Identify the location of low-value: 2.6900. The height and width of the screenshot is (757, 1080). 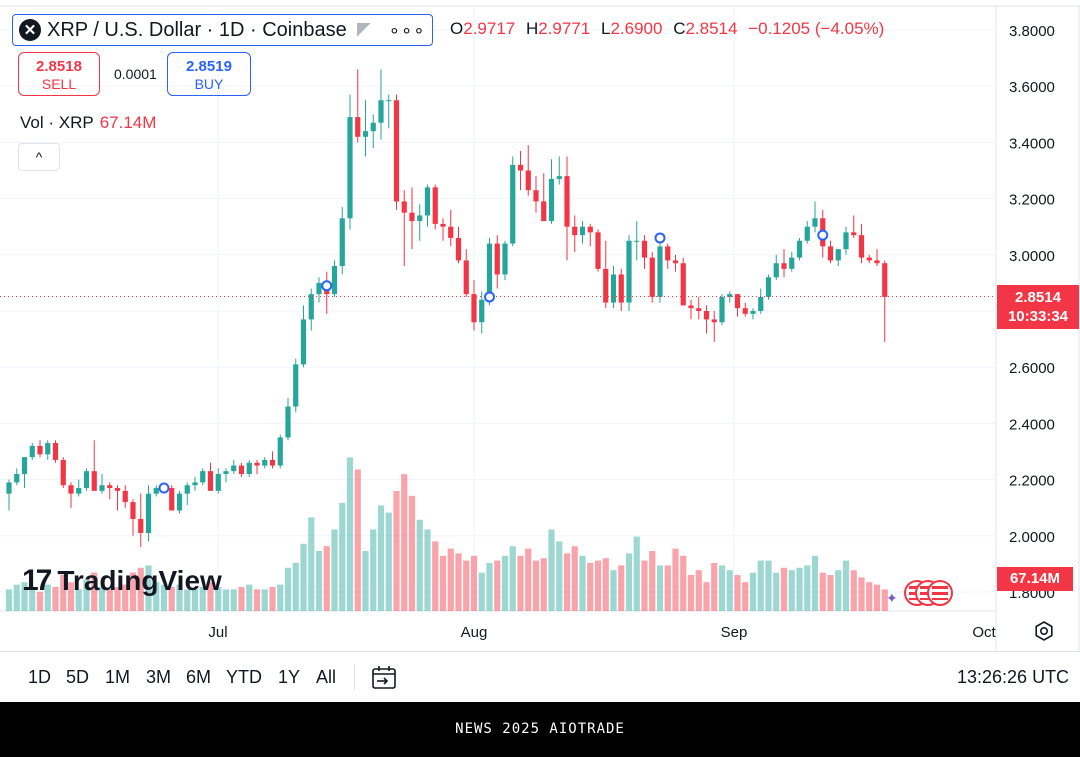
(636, 28).